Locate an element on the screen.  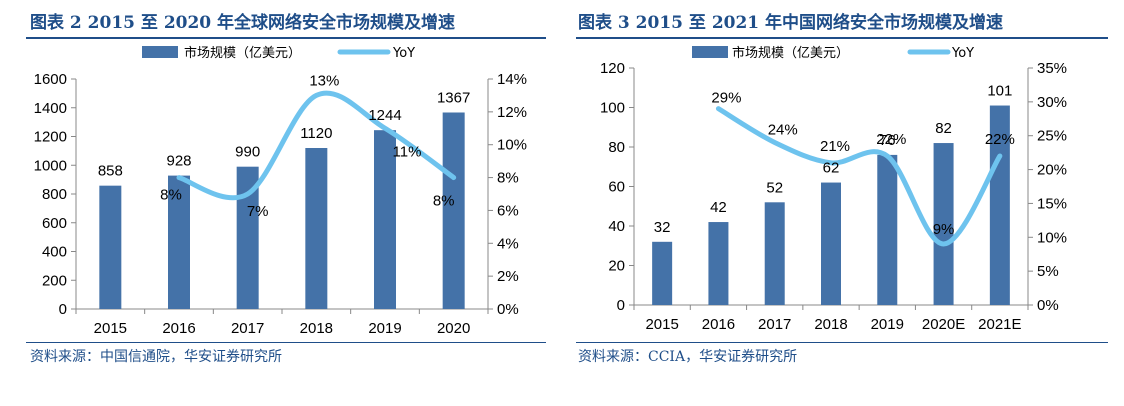
y2-tick-label: 12% is located at coordinates (512, 112).